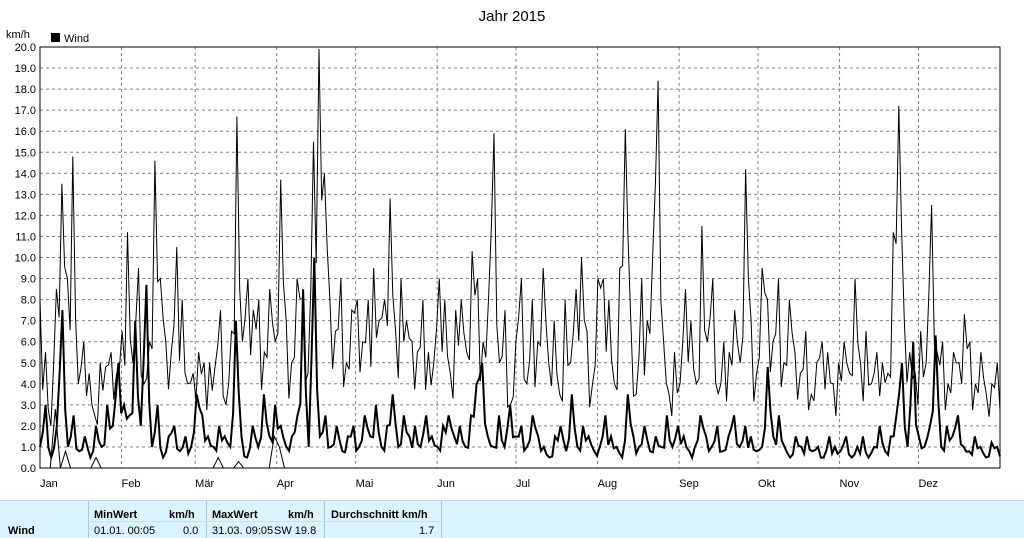 The width and height of the screenshot is (1024, 538). I want to click on avg-header: Durchschnitt km/h, so click(379, 515).